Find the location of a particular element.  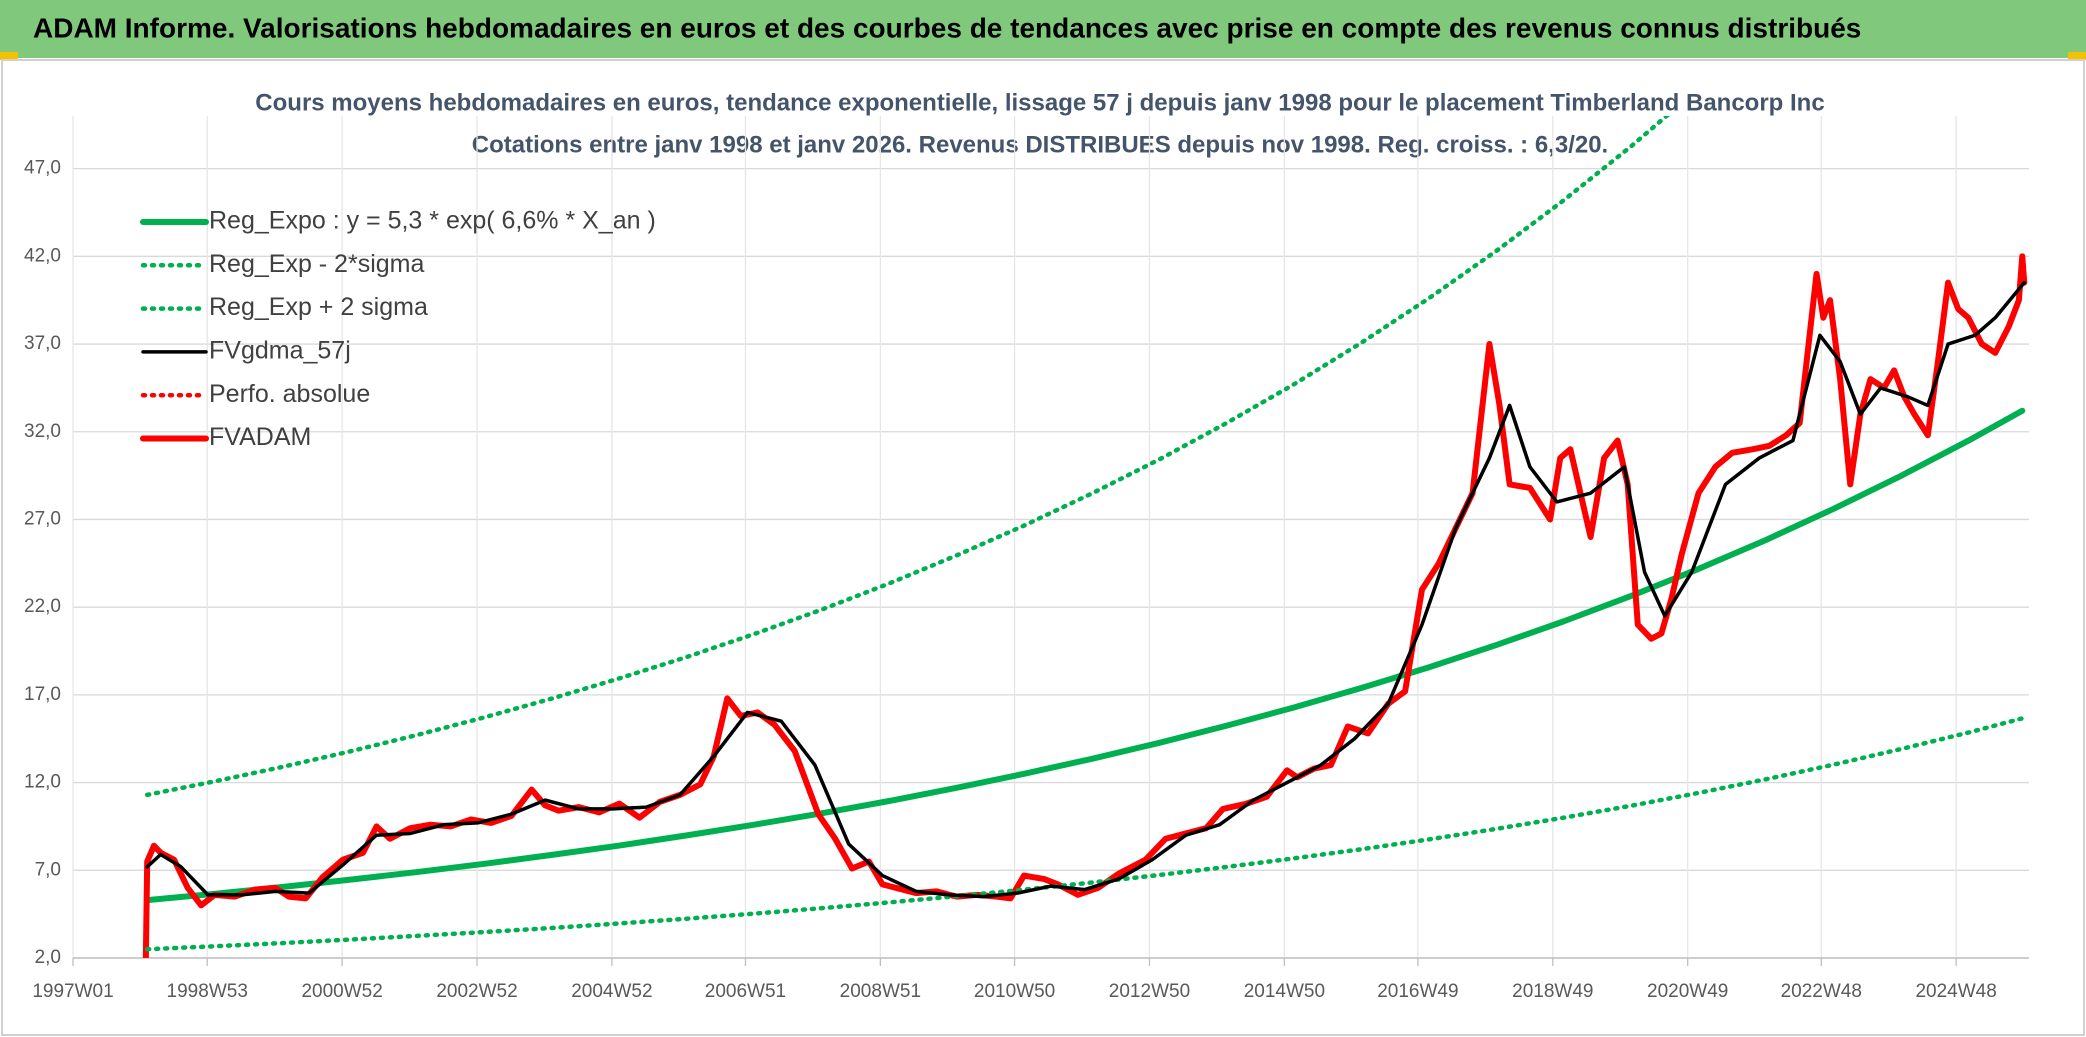

header-band is located at coordinates (1043, 29).